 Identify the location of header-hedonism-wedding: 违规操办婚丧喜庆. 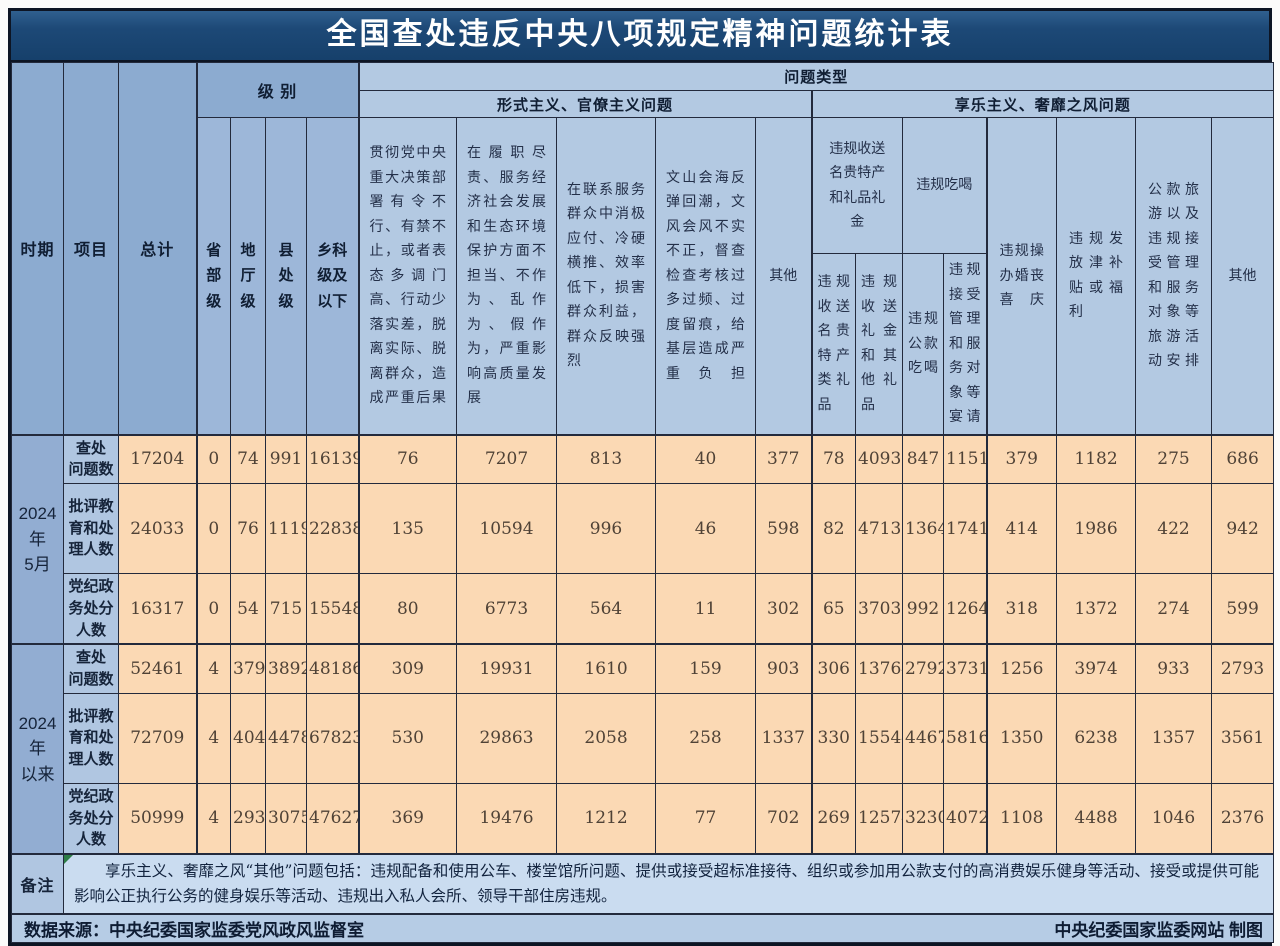
(1021, 276).